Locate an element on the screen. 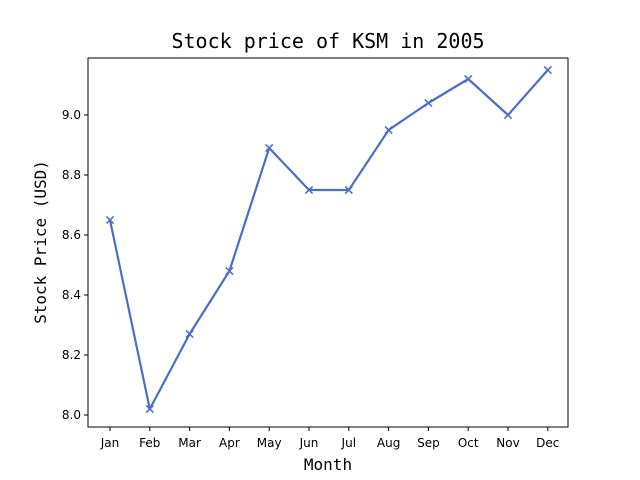  y-tick-label: 8.0 is located at coordinates (71, 415).